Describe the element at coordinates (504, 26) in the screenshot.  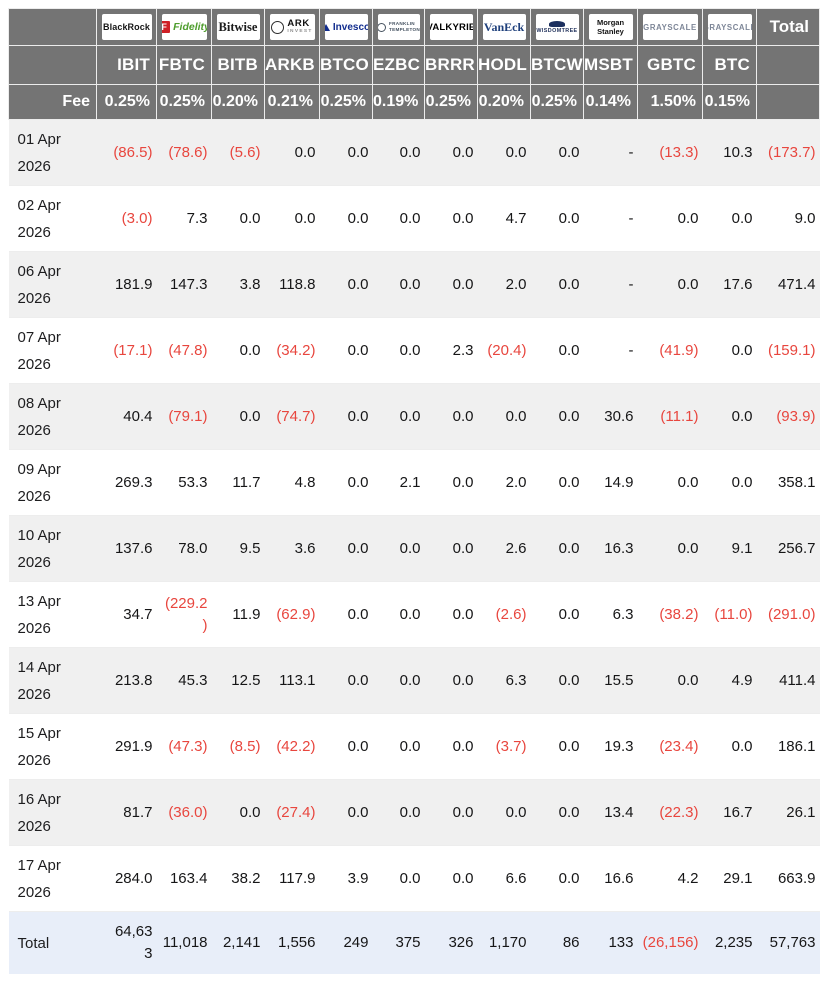
I see `vaneck-logo-text: VanEck` at that location.